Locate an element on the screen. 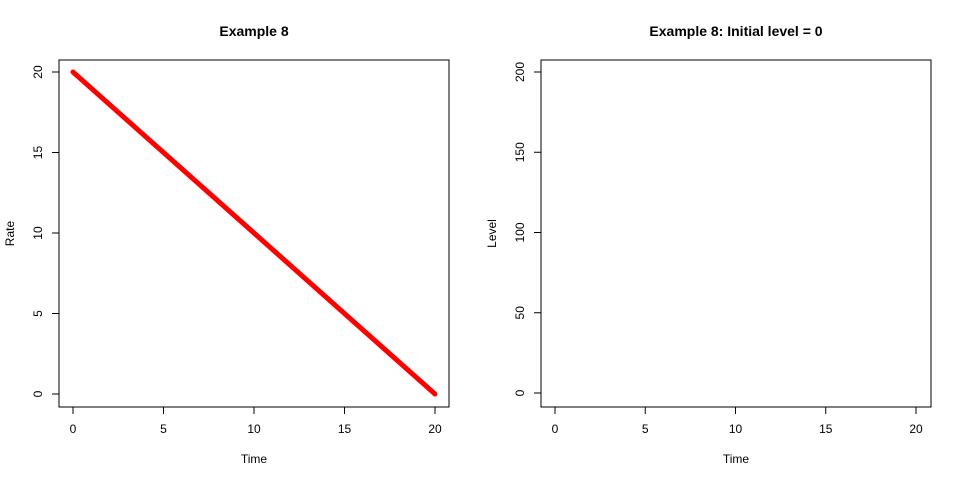  y-tick-label: 5 is located at coordinates (38, 313).